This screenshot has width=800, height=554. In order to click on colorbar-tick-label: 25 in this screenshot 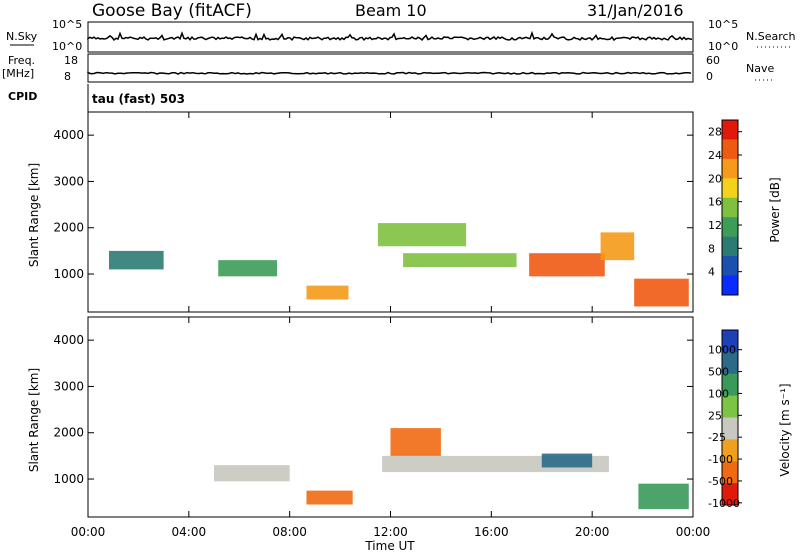, I will do `click(715, 415)`.